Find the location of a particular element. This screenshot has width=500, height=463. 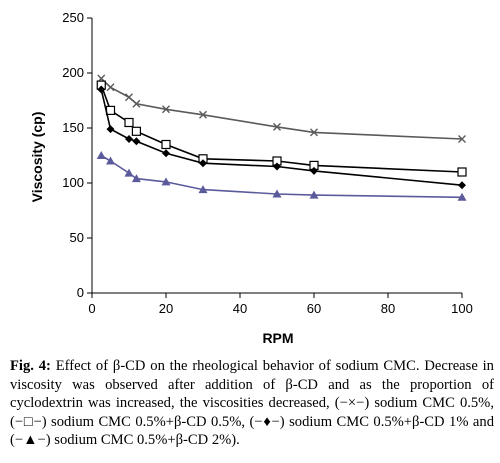

x-axis-title: RPM is located at coordinates (277, 338).